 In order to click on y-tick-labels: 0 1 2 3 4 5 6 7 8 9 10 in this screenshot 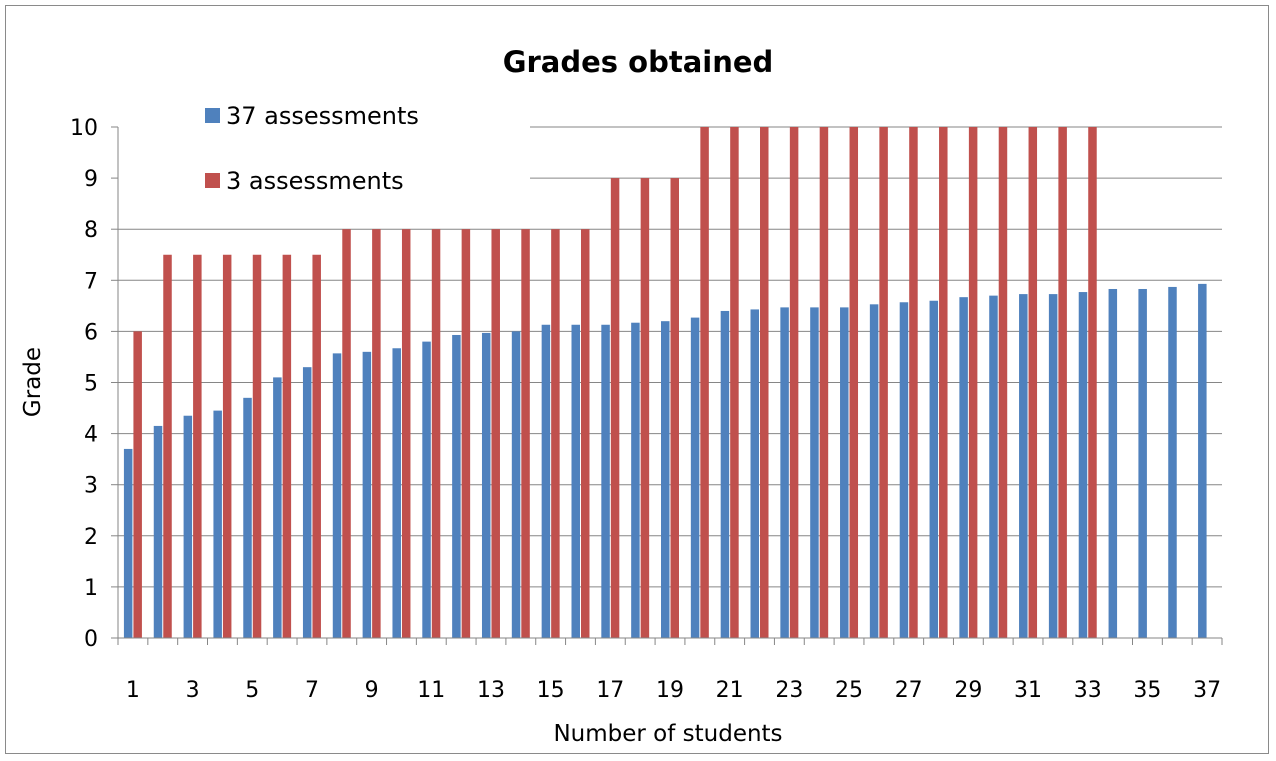, I will do `click(84, 384)`.